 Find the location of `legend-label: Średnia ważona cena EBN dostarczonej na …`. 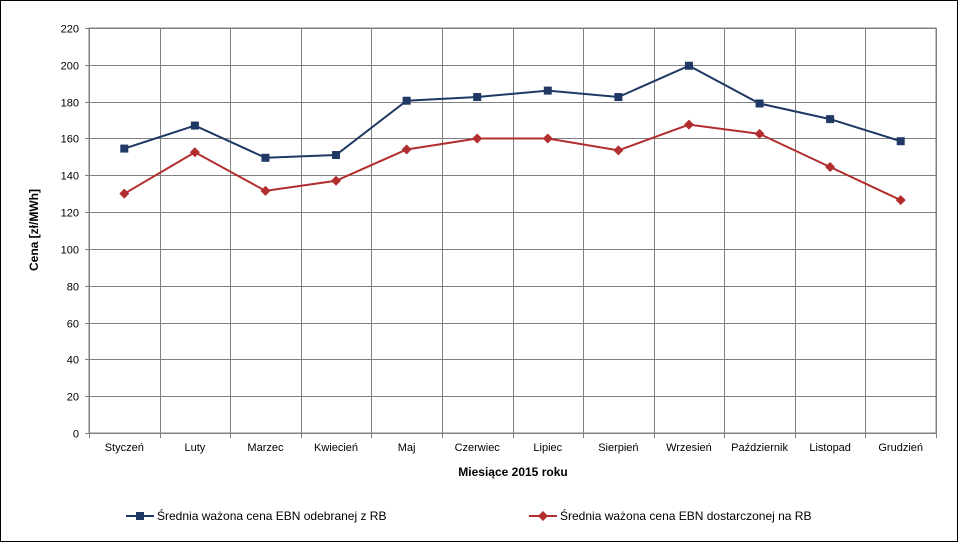

legend-label: Średnia ważona cena EBN dostarczonej na … is located at coordinates (685, 515).